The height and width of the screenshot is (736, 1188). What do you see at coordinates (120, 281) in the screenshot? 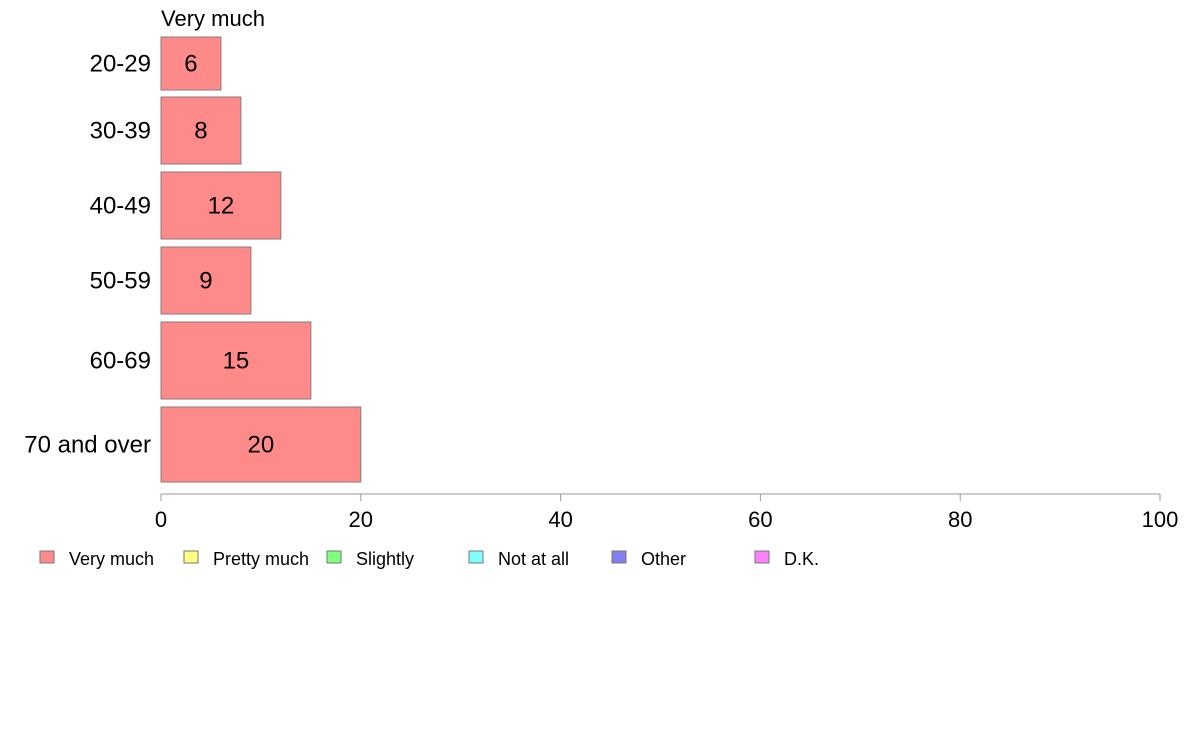
I see `category-label: 50-59` at bounding box center [120, 281].